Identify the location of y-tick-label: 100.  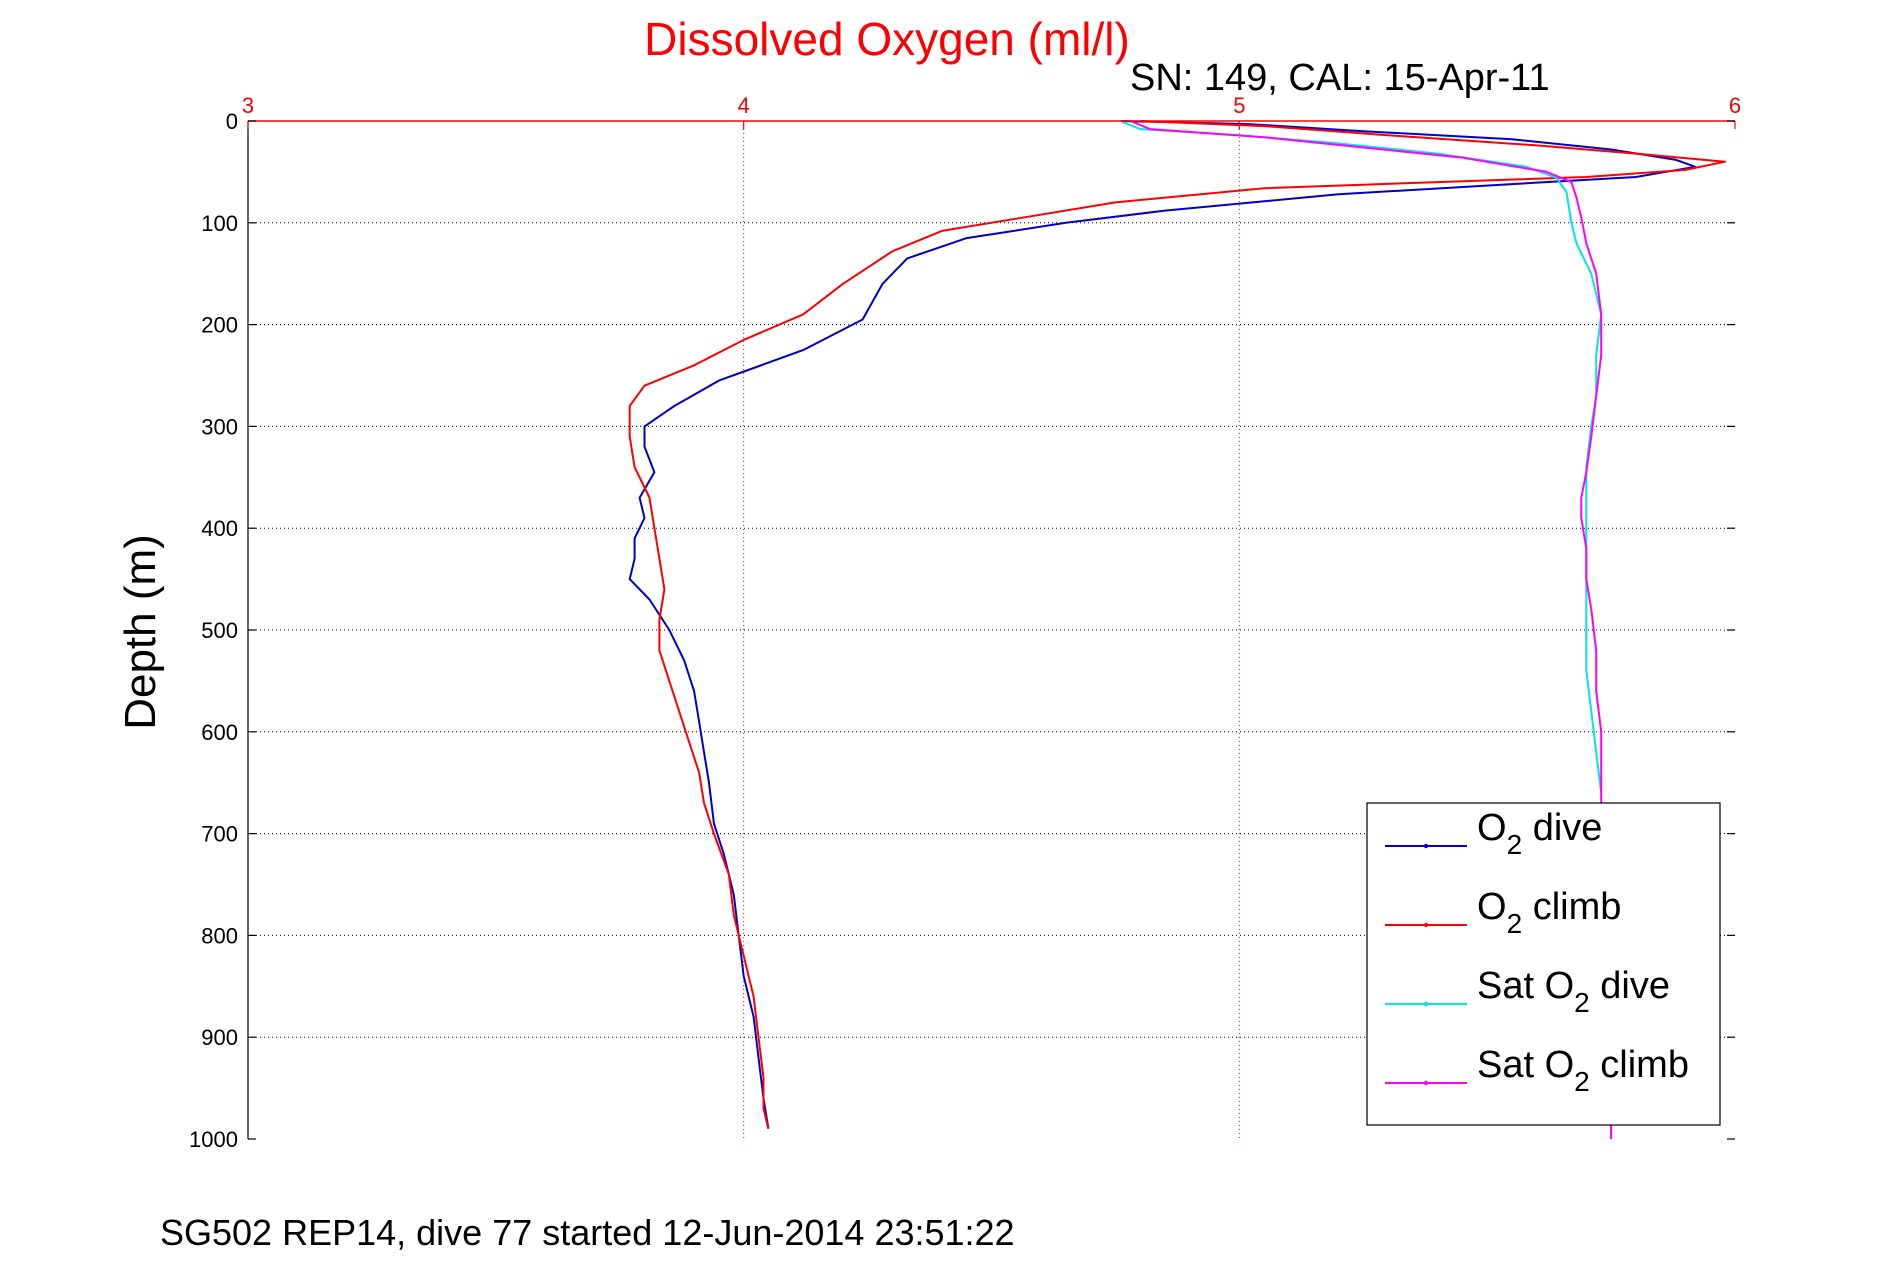
(219, 223).